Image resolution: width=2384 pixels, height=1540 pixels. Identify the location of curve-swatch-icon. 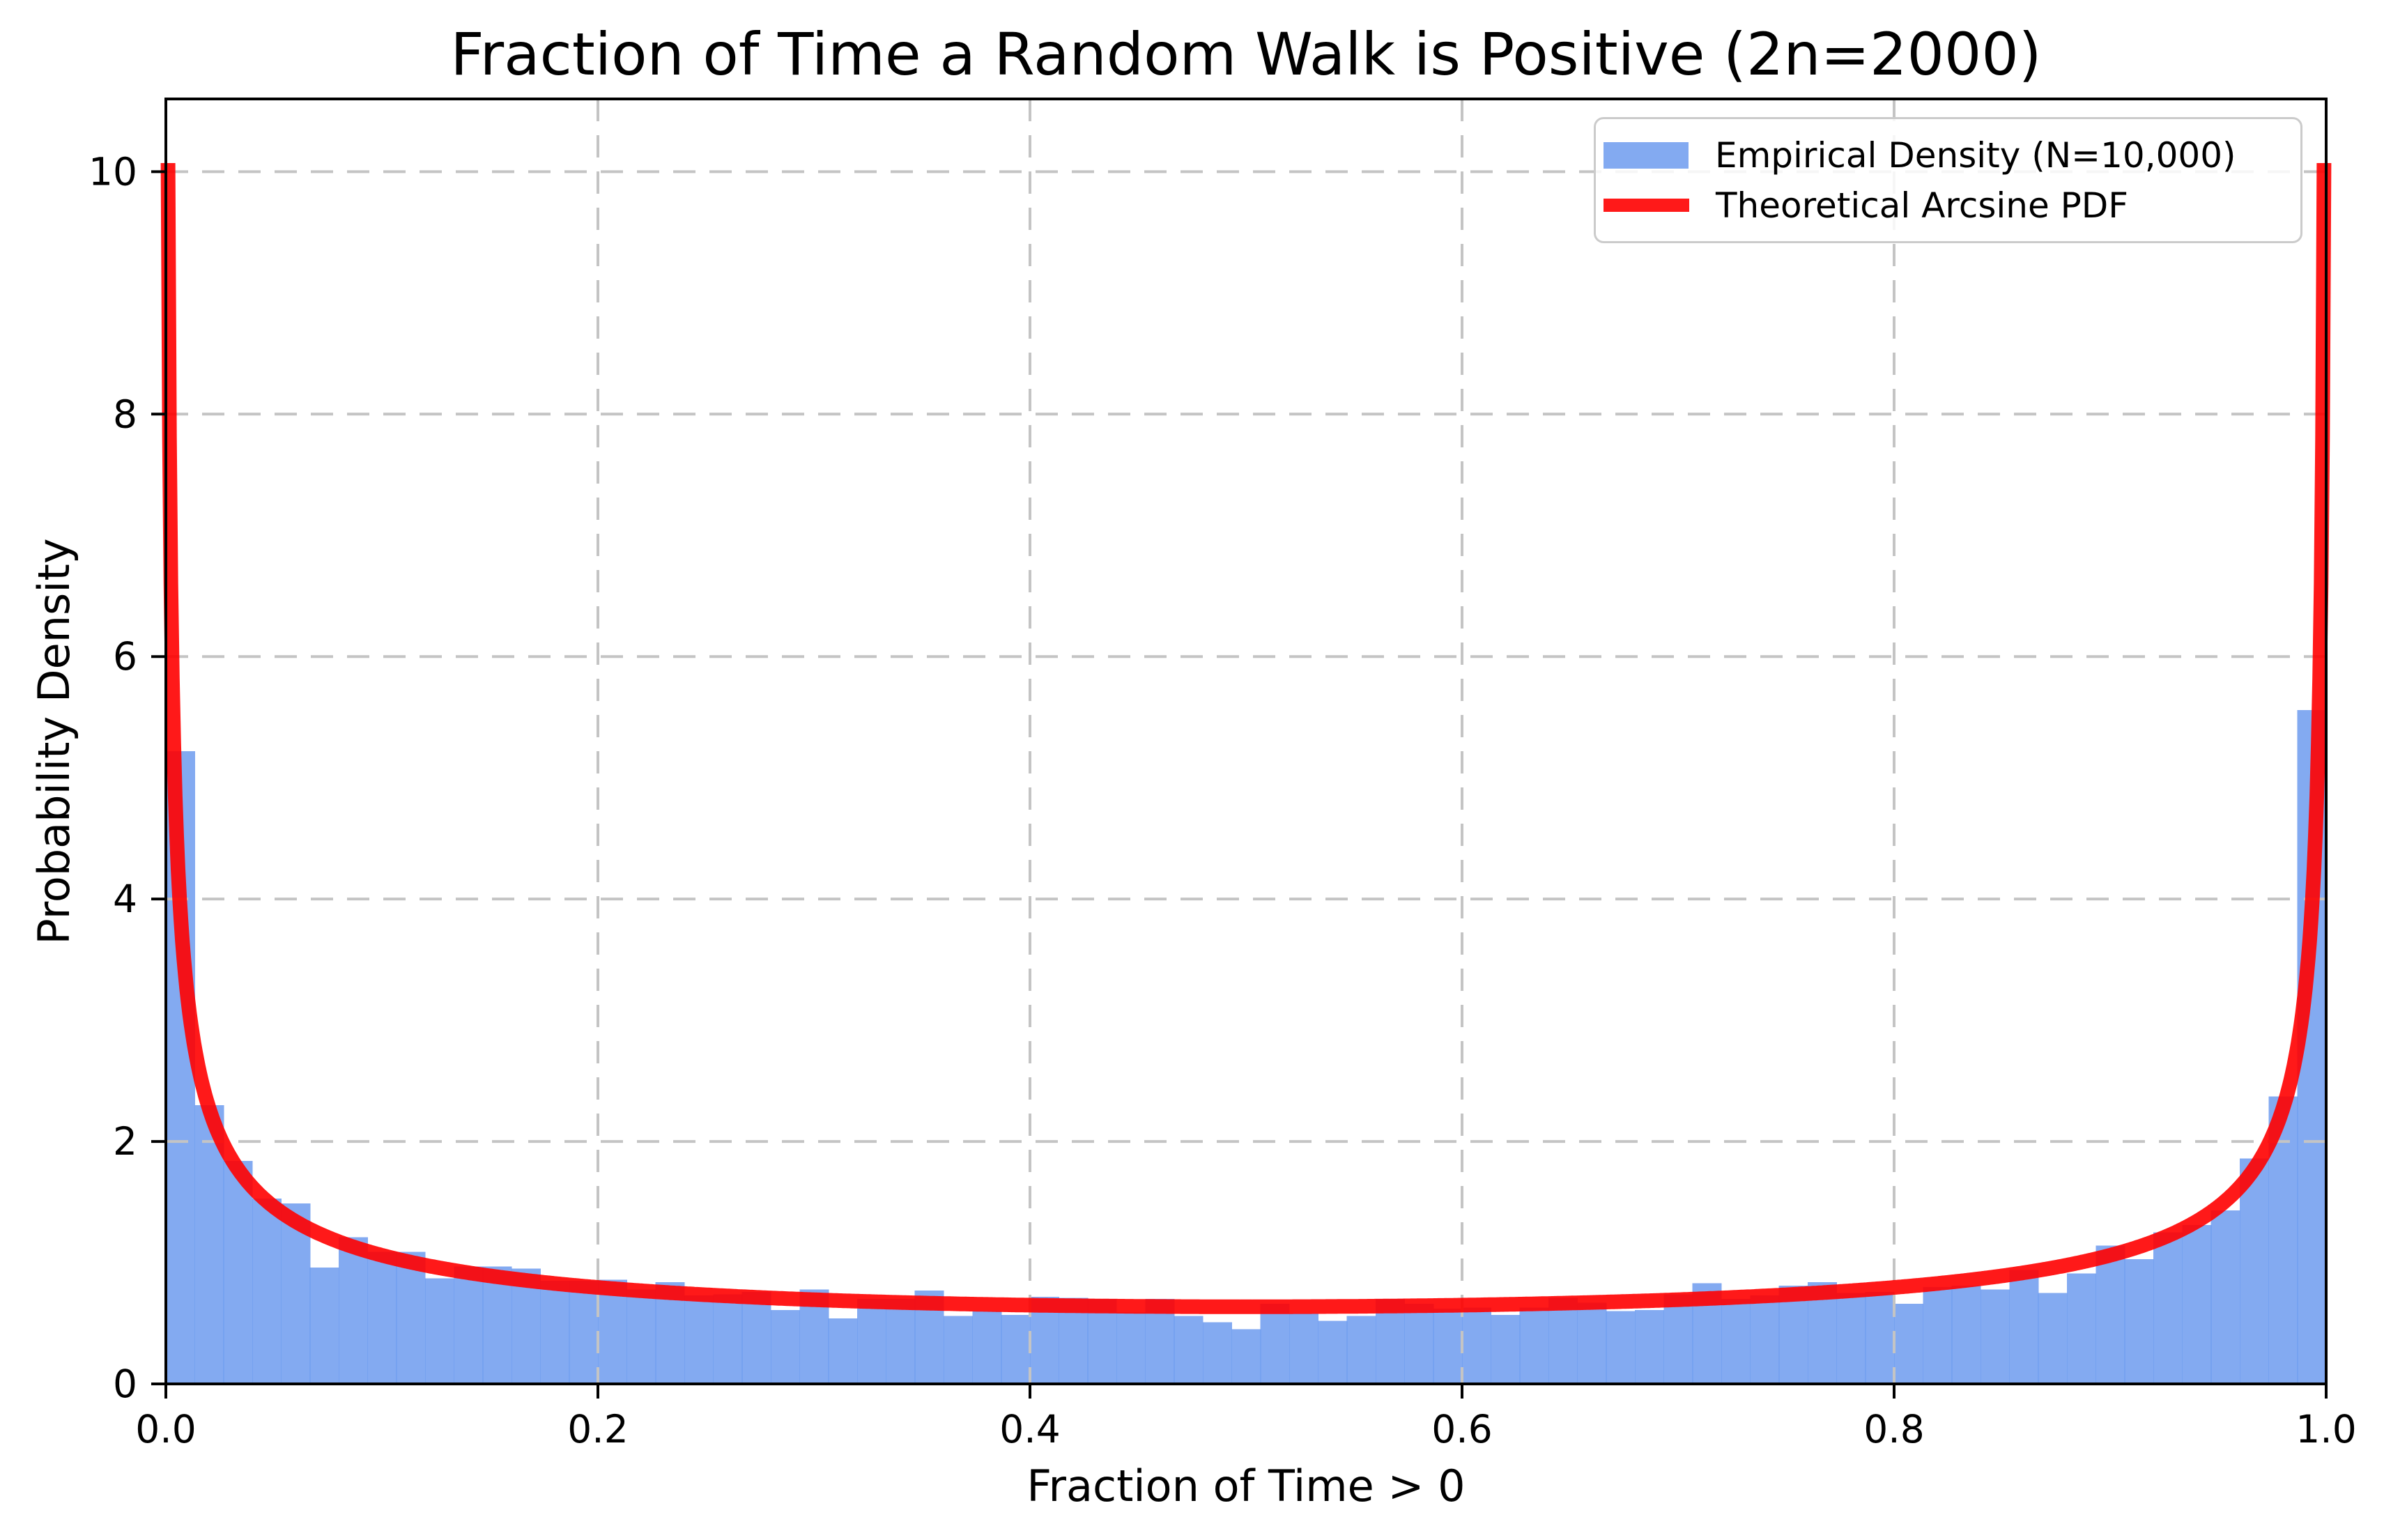
(1647, 206).